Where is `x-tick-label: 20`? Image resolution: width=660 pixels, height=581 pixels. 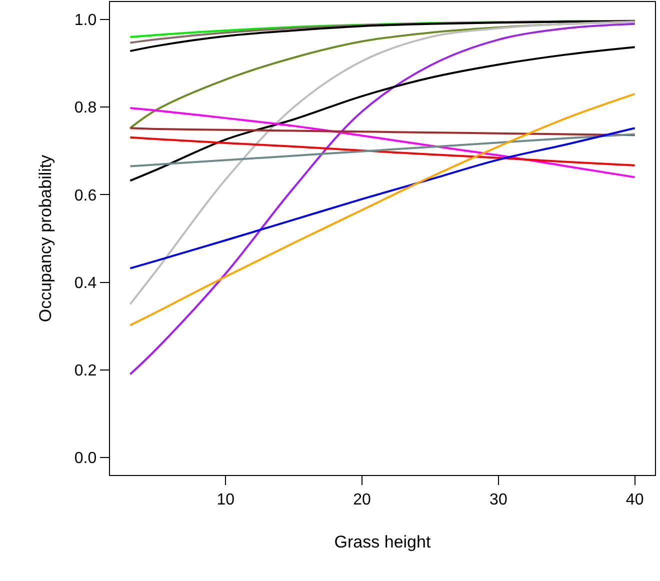 x-tick-label: 20 is located at coordinates (362, 499).